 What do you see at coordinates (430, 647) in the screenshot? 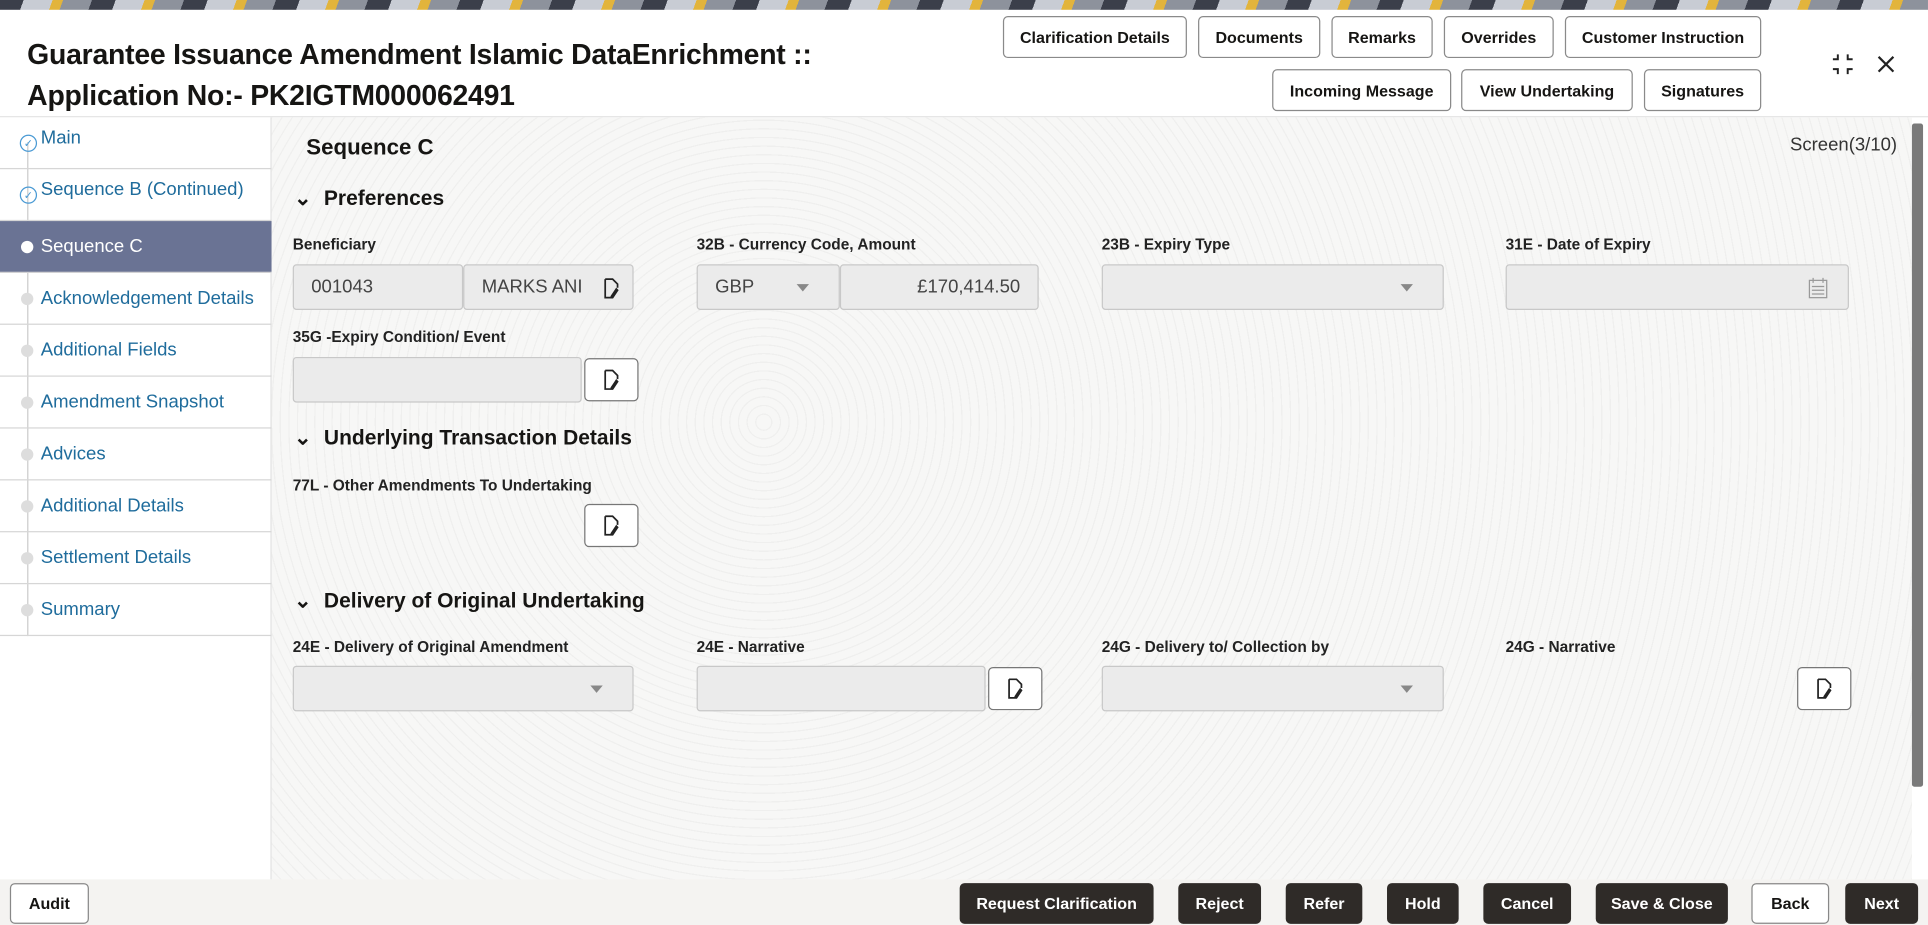
I see `delivery-amendment-label: 24E - Delivery of Original Amendment` at bounding box center [430, 647].